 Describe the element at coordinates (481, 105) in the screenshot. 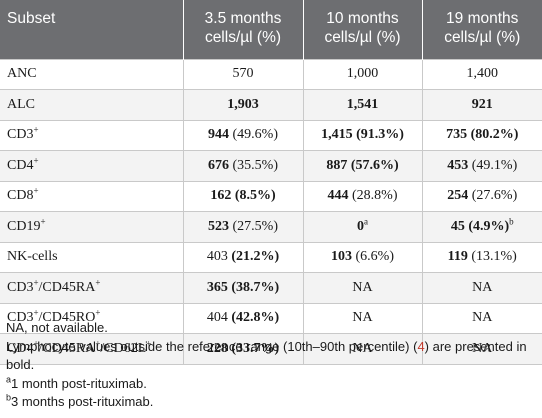

I see `value-cell: 921` at that location.